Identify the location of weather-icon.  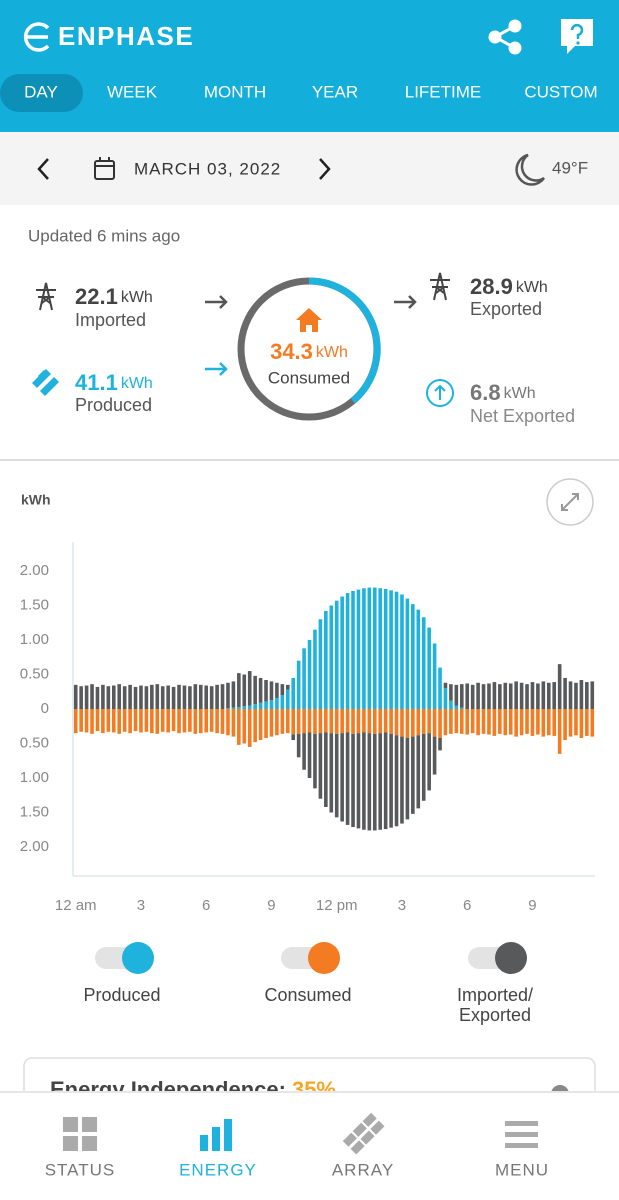
(530, 169).